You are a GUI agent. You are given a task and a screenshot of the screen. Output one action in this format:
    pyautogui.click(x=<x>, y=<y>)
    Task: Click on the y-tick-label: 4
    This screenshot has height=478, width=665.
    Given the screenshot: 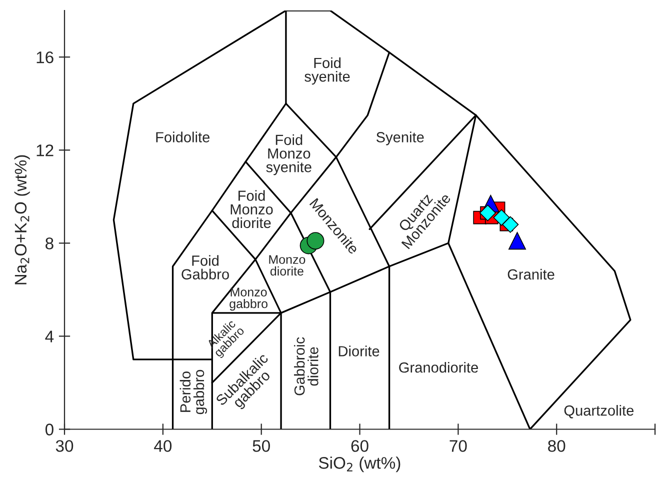 What is the action you would take?
    pyautogui.click(x=49, y=336)
    